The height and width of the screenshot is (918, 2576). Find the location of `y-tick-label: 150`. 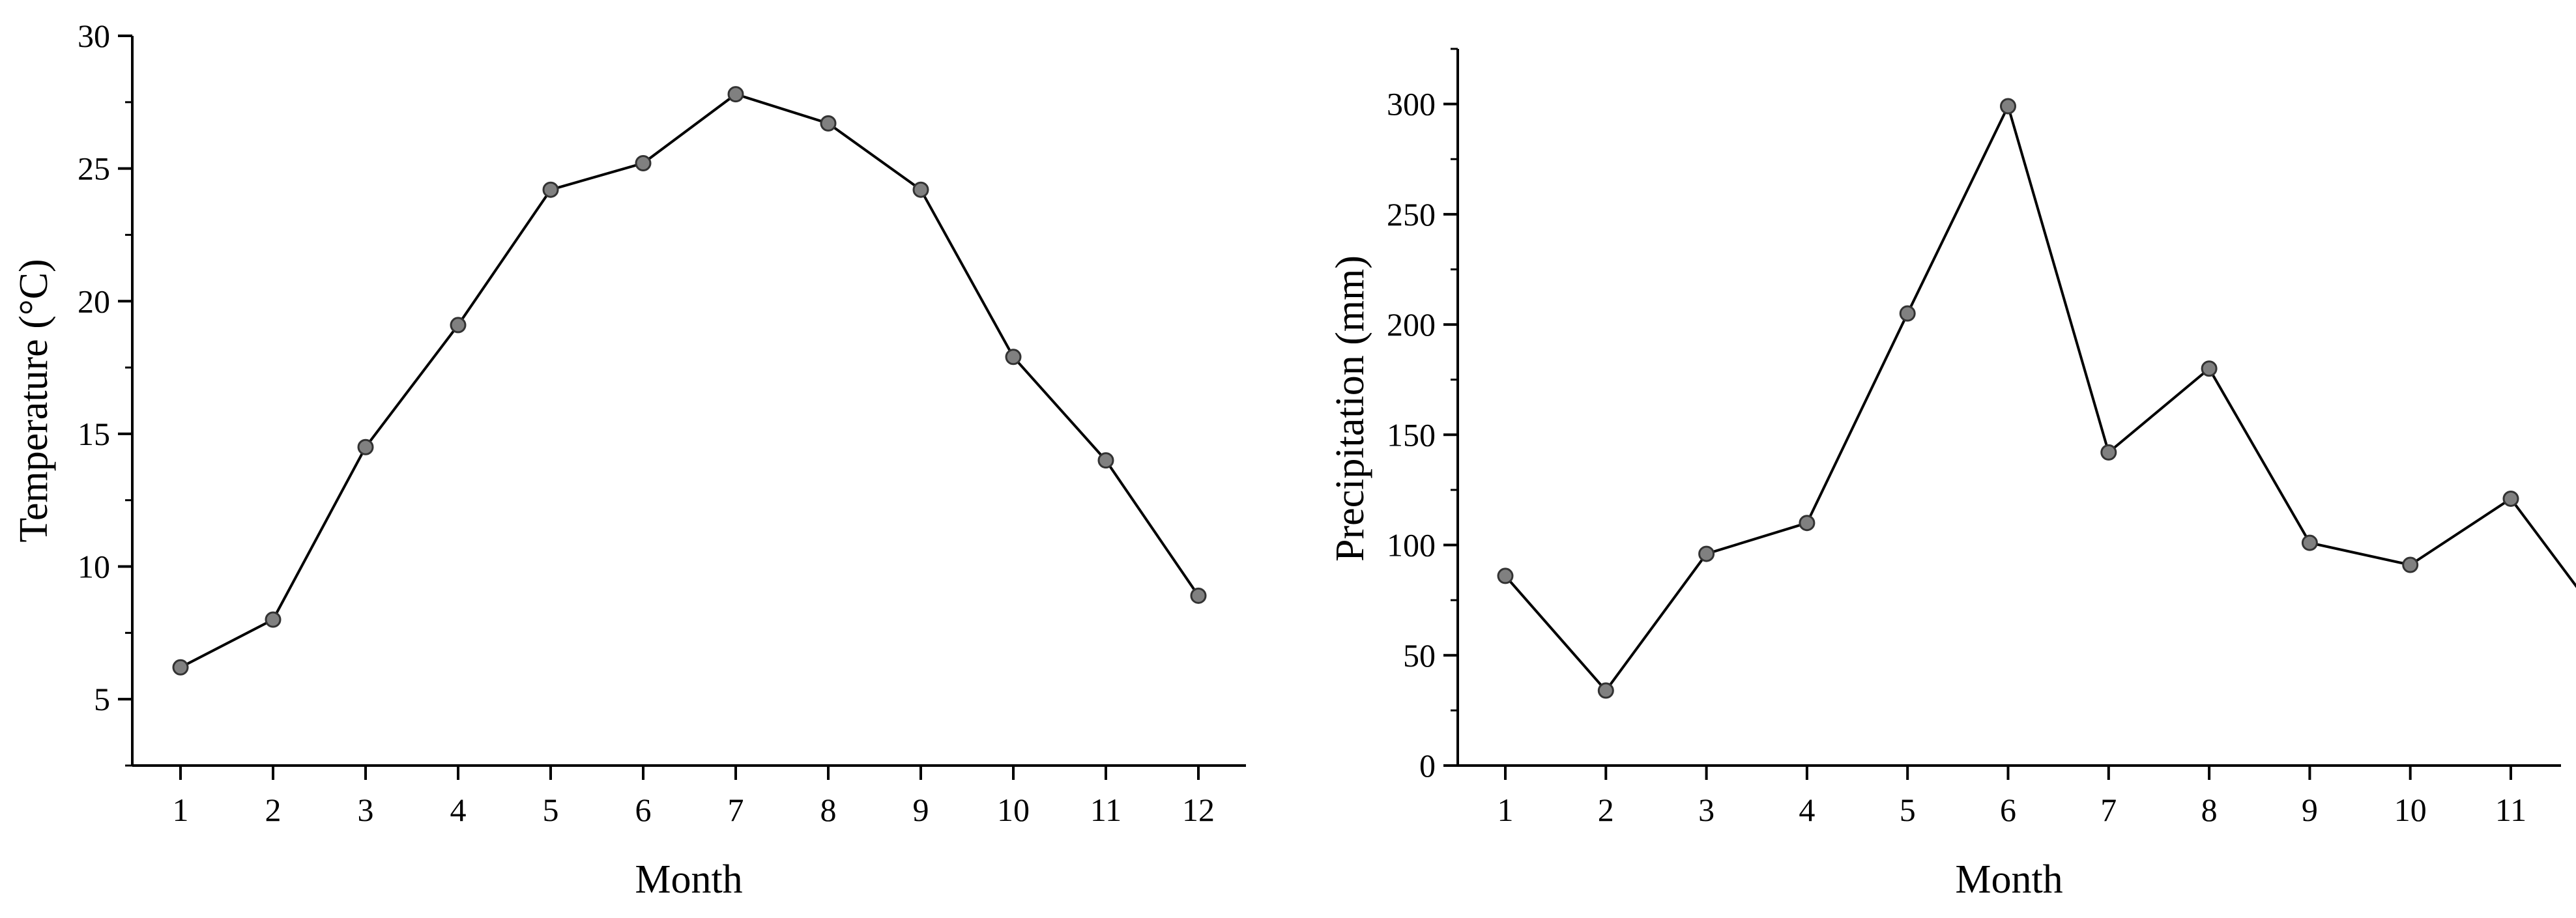

y-tick-label: 150 is located at coordinates (1411, 434).